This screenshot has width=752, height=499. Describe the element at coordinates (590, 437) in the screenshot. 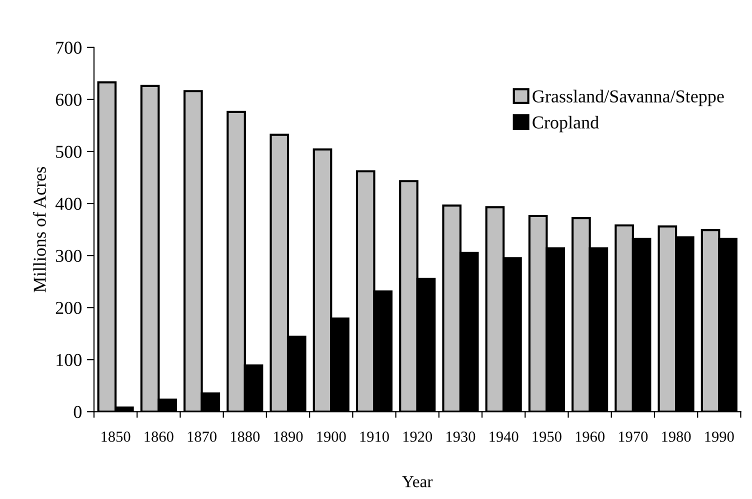

I see `x-tick-label: 1960` at that location.